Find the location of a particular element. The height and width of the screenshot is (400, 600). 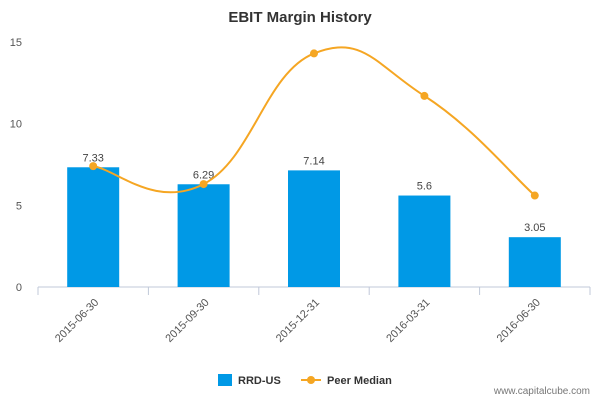

bar-value-label: 5.6 is located at coordinates (424, 187).